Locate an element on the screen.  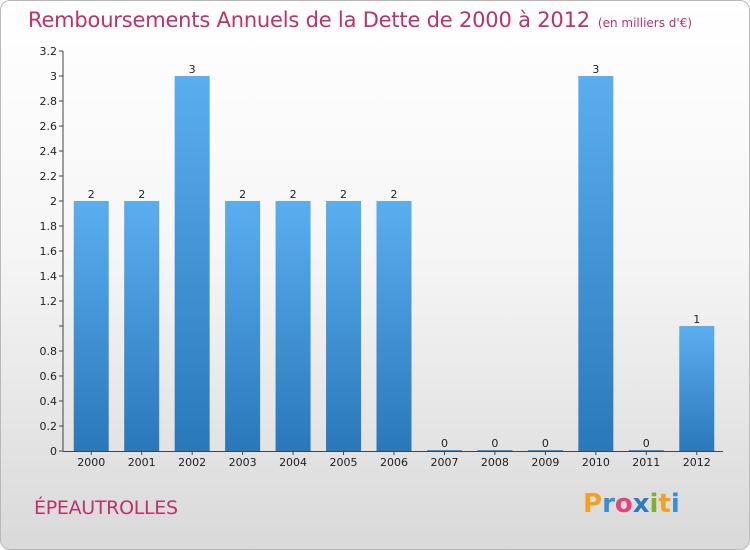
x-tick-label: 2010 is located at coordinates (596, 462).